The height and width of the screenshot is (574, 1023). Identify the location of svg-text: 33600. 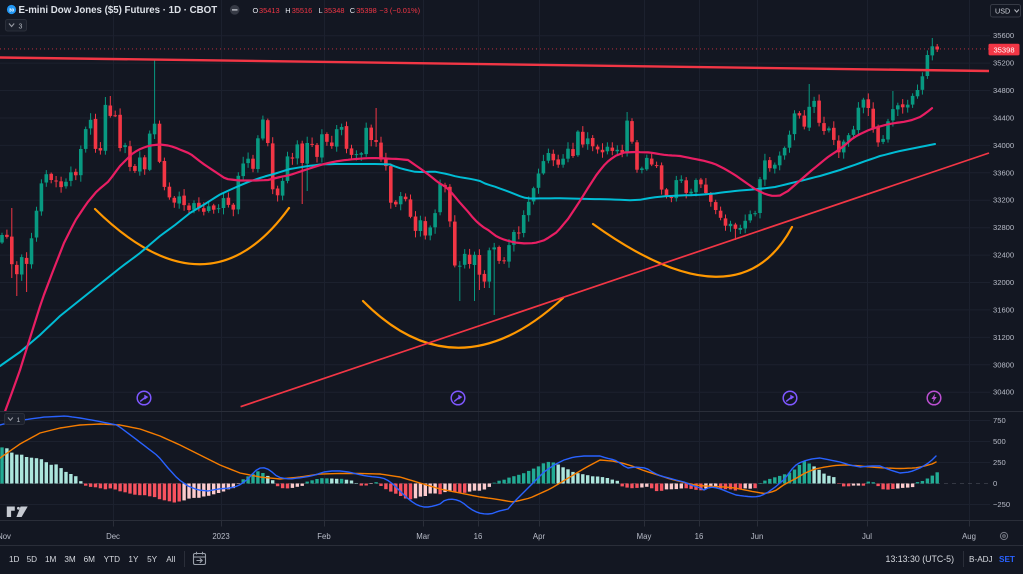
(1003, 172).